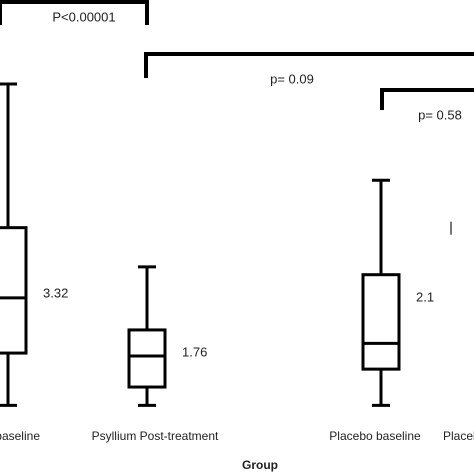 This screenshot has width=474, height=474. I want to click on p-value: p= 0.09, so click(292, 78).